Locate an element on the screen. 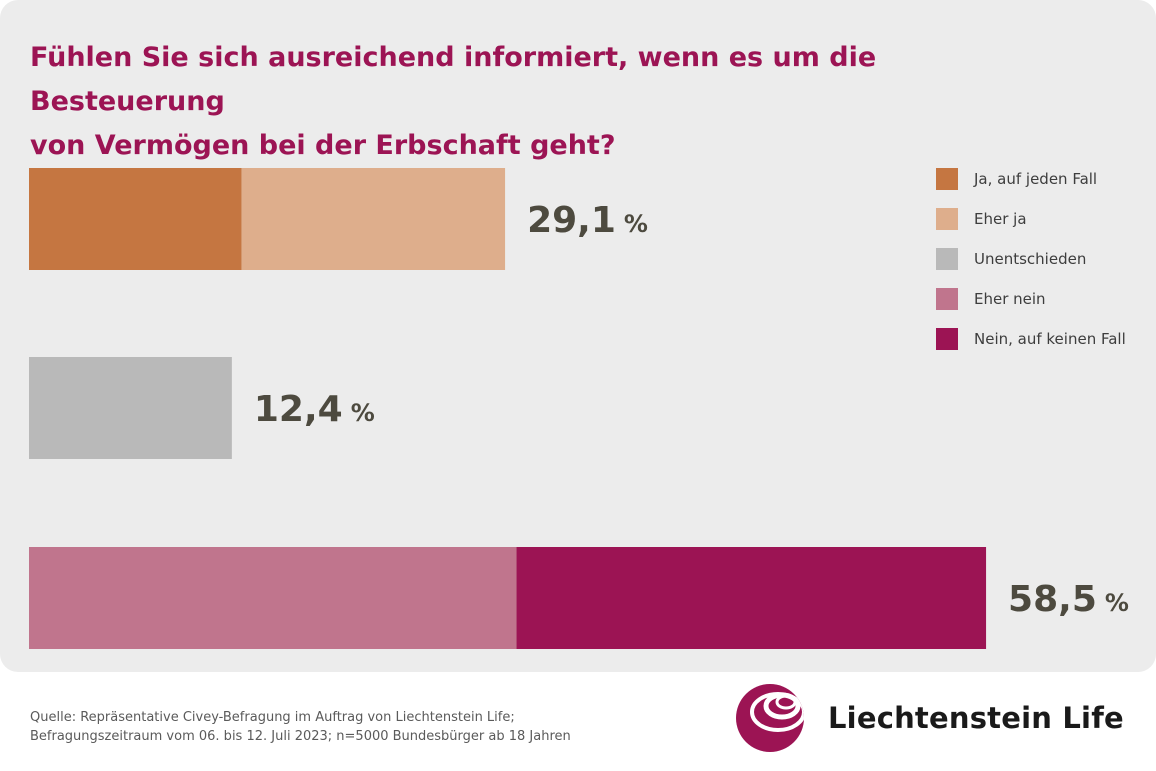 The width and height of the screenshot is (1156, 771). spiral-sphere-icon is located at coordinates (770, 718).